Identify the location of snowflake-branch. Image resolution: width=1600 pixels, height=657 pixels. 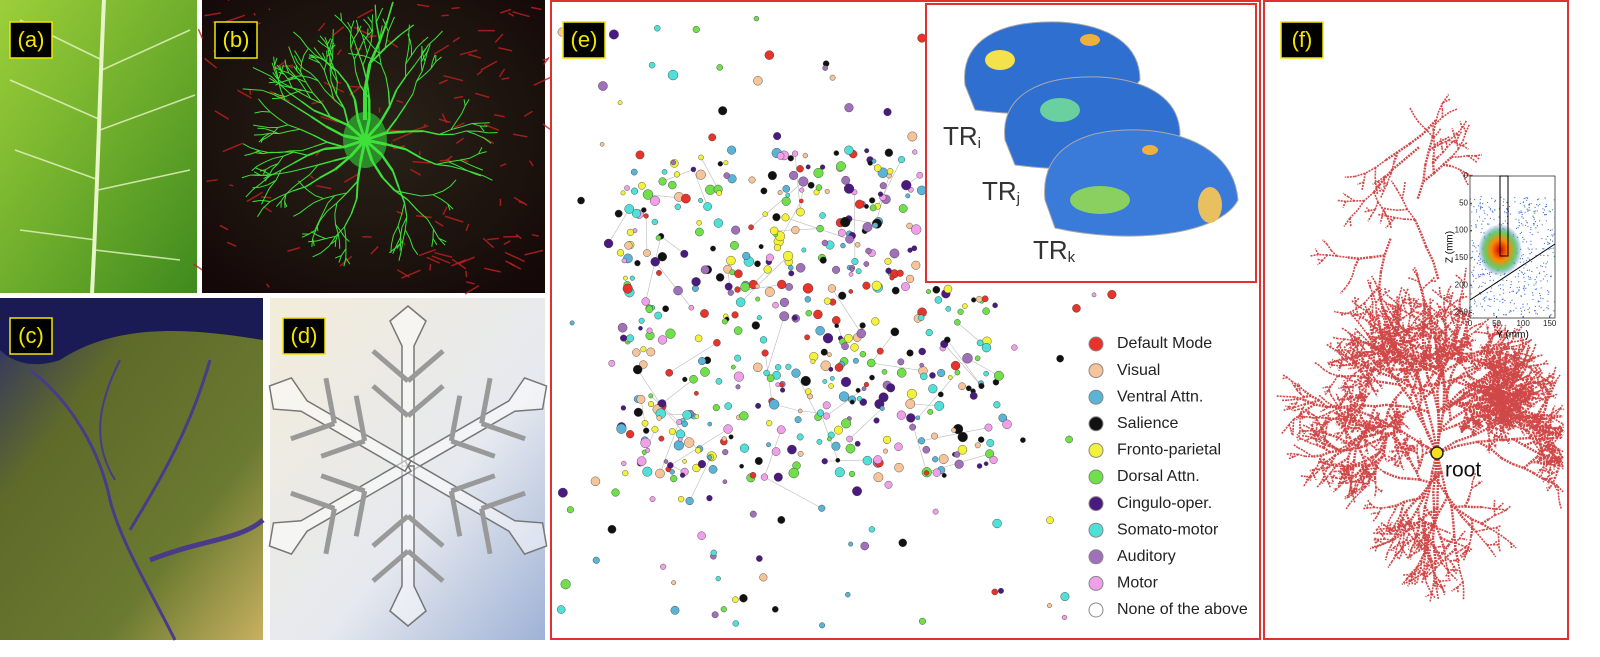
(425, 531).